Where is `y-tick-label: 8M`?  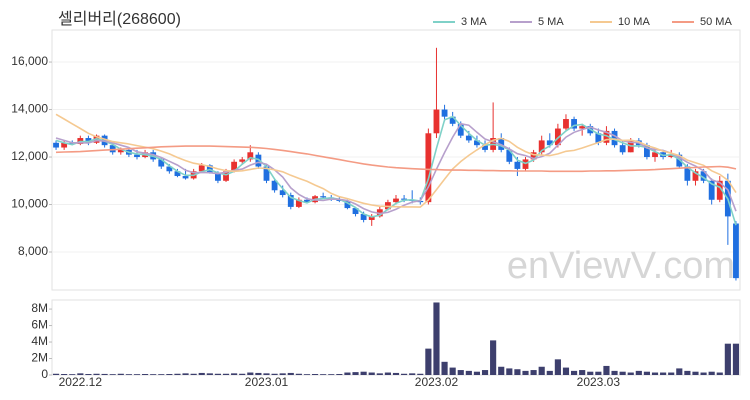 y-tick-label: 8M is located at coordinates (39, 308).